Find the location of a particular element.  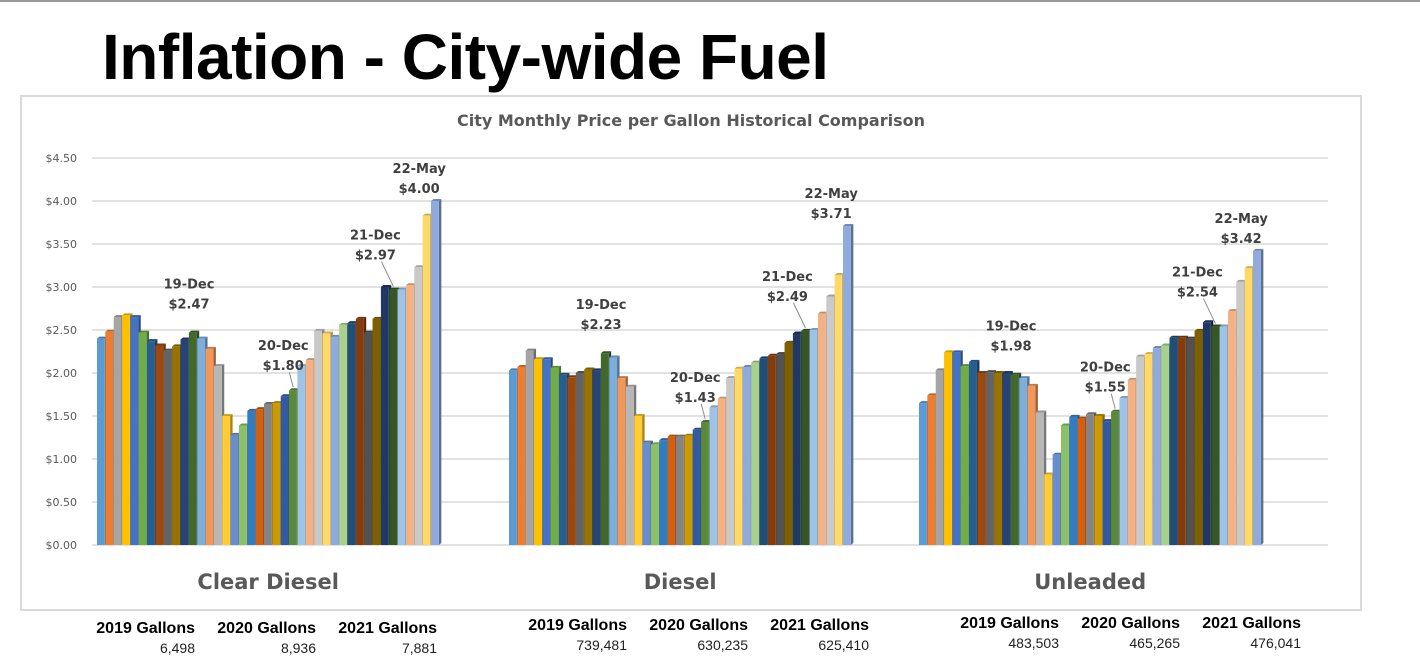

gallons-value: 739,481 is located at coordinates (601, 645).